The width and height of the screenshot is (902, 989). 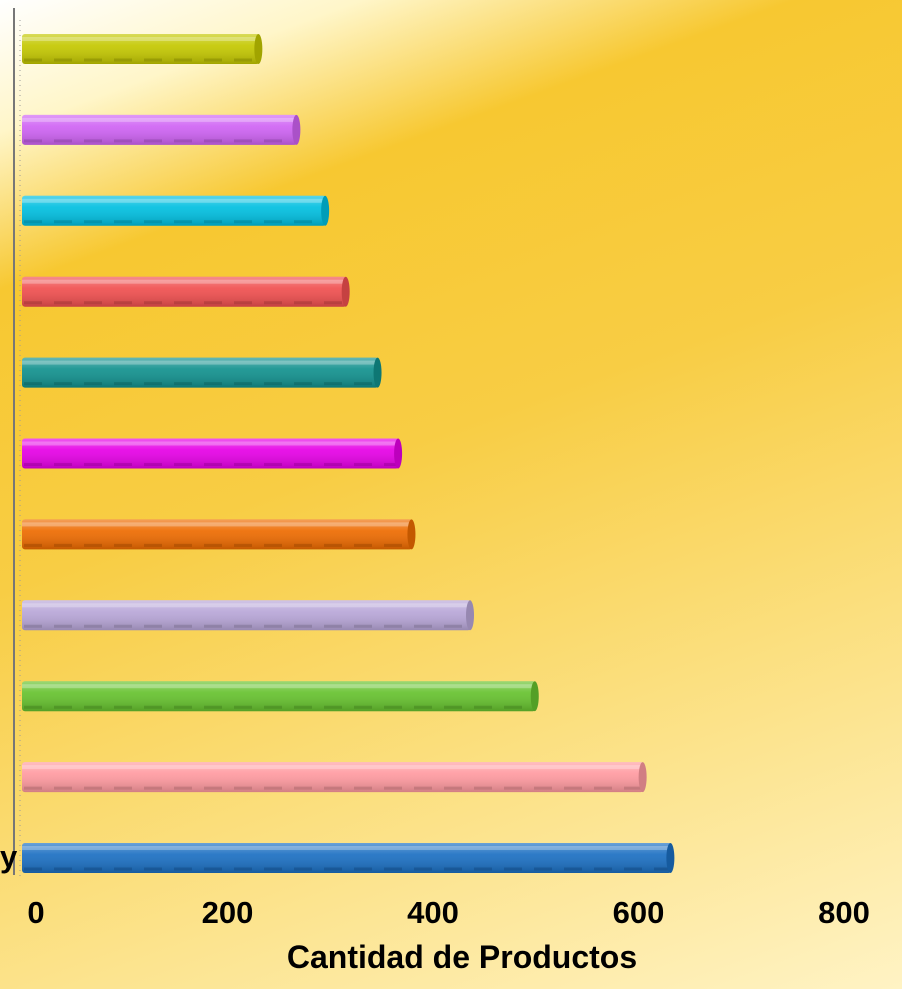 What do you see at coordinates (844, 912) in the screenshot?
I see `x-tick-label: 800` at bounding box center [844, 912].